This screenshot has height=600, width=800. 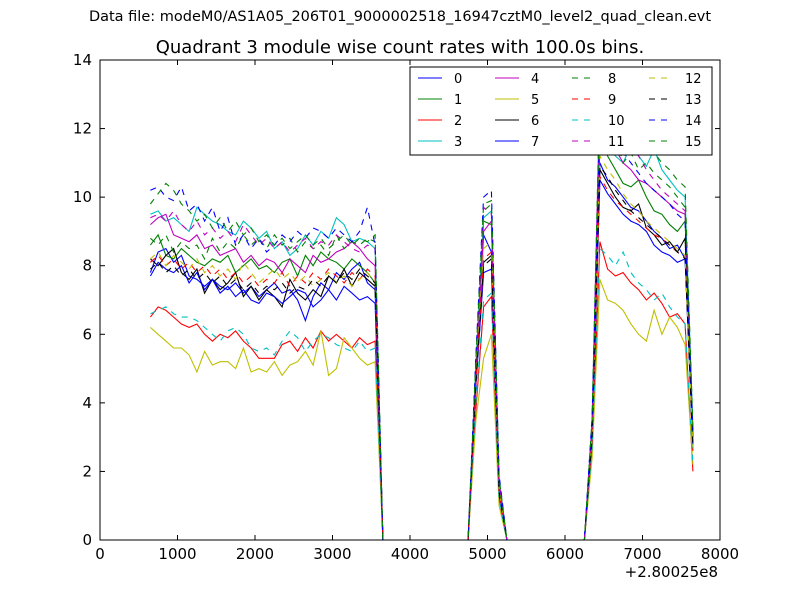 I want to click on legend-label-13: 13, so click(x=693, y=100).